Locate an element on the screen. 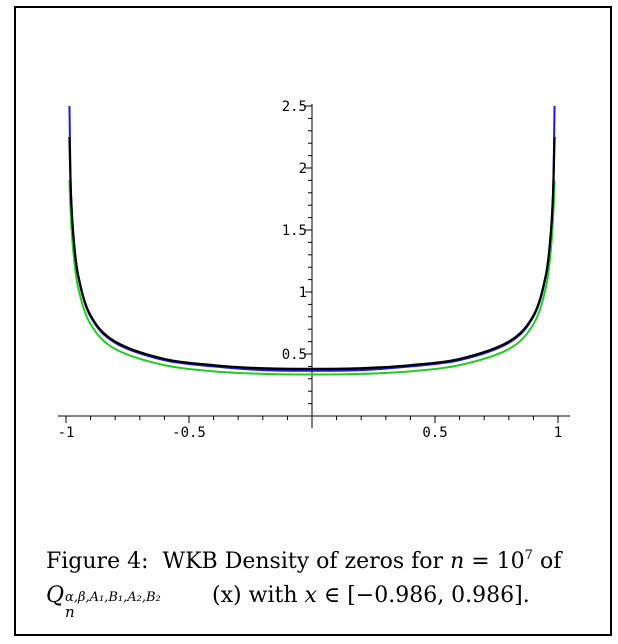 This screenshot has width=618, height=644. y-tick-label: 2 is located at coordinates (303, 169).